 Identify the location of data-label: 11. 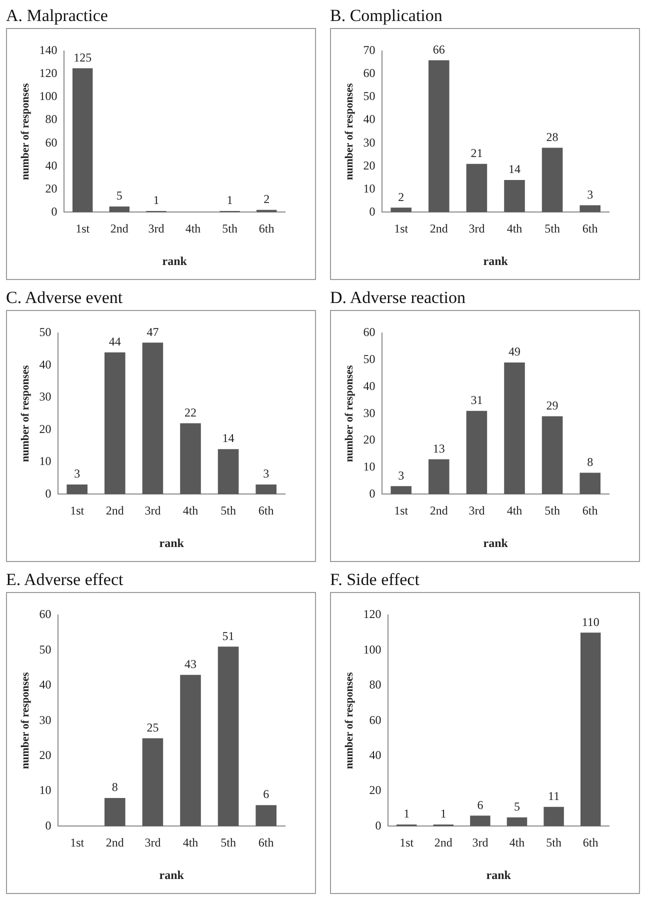
(554, 795).